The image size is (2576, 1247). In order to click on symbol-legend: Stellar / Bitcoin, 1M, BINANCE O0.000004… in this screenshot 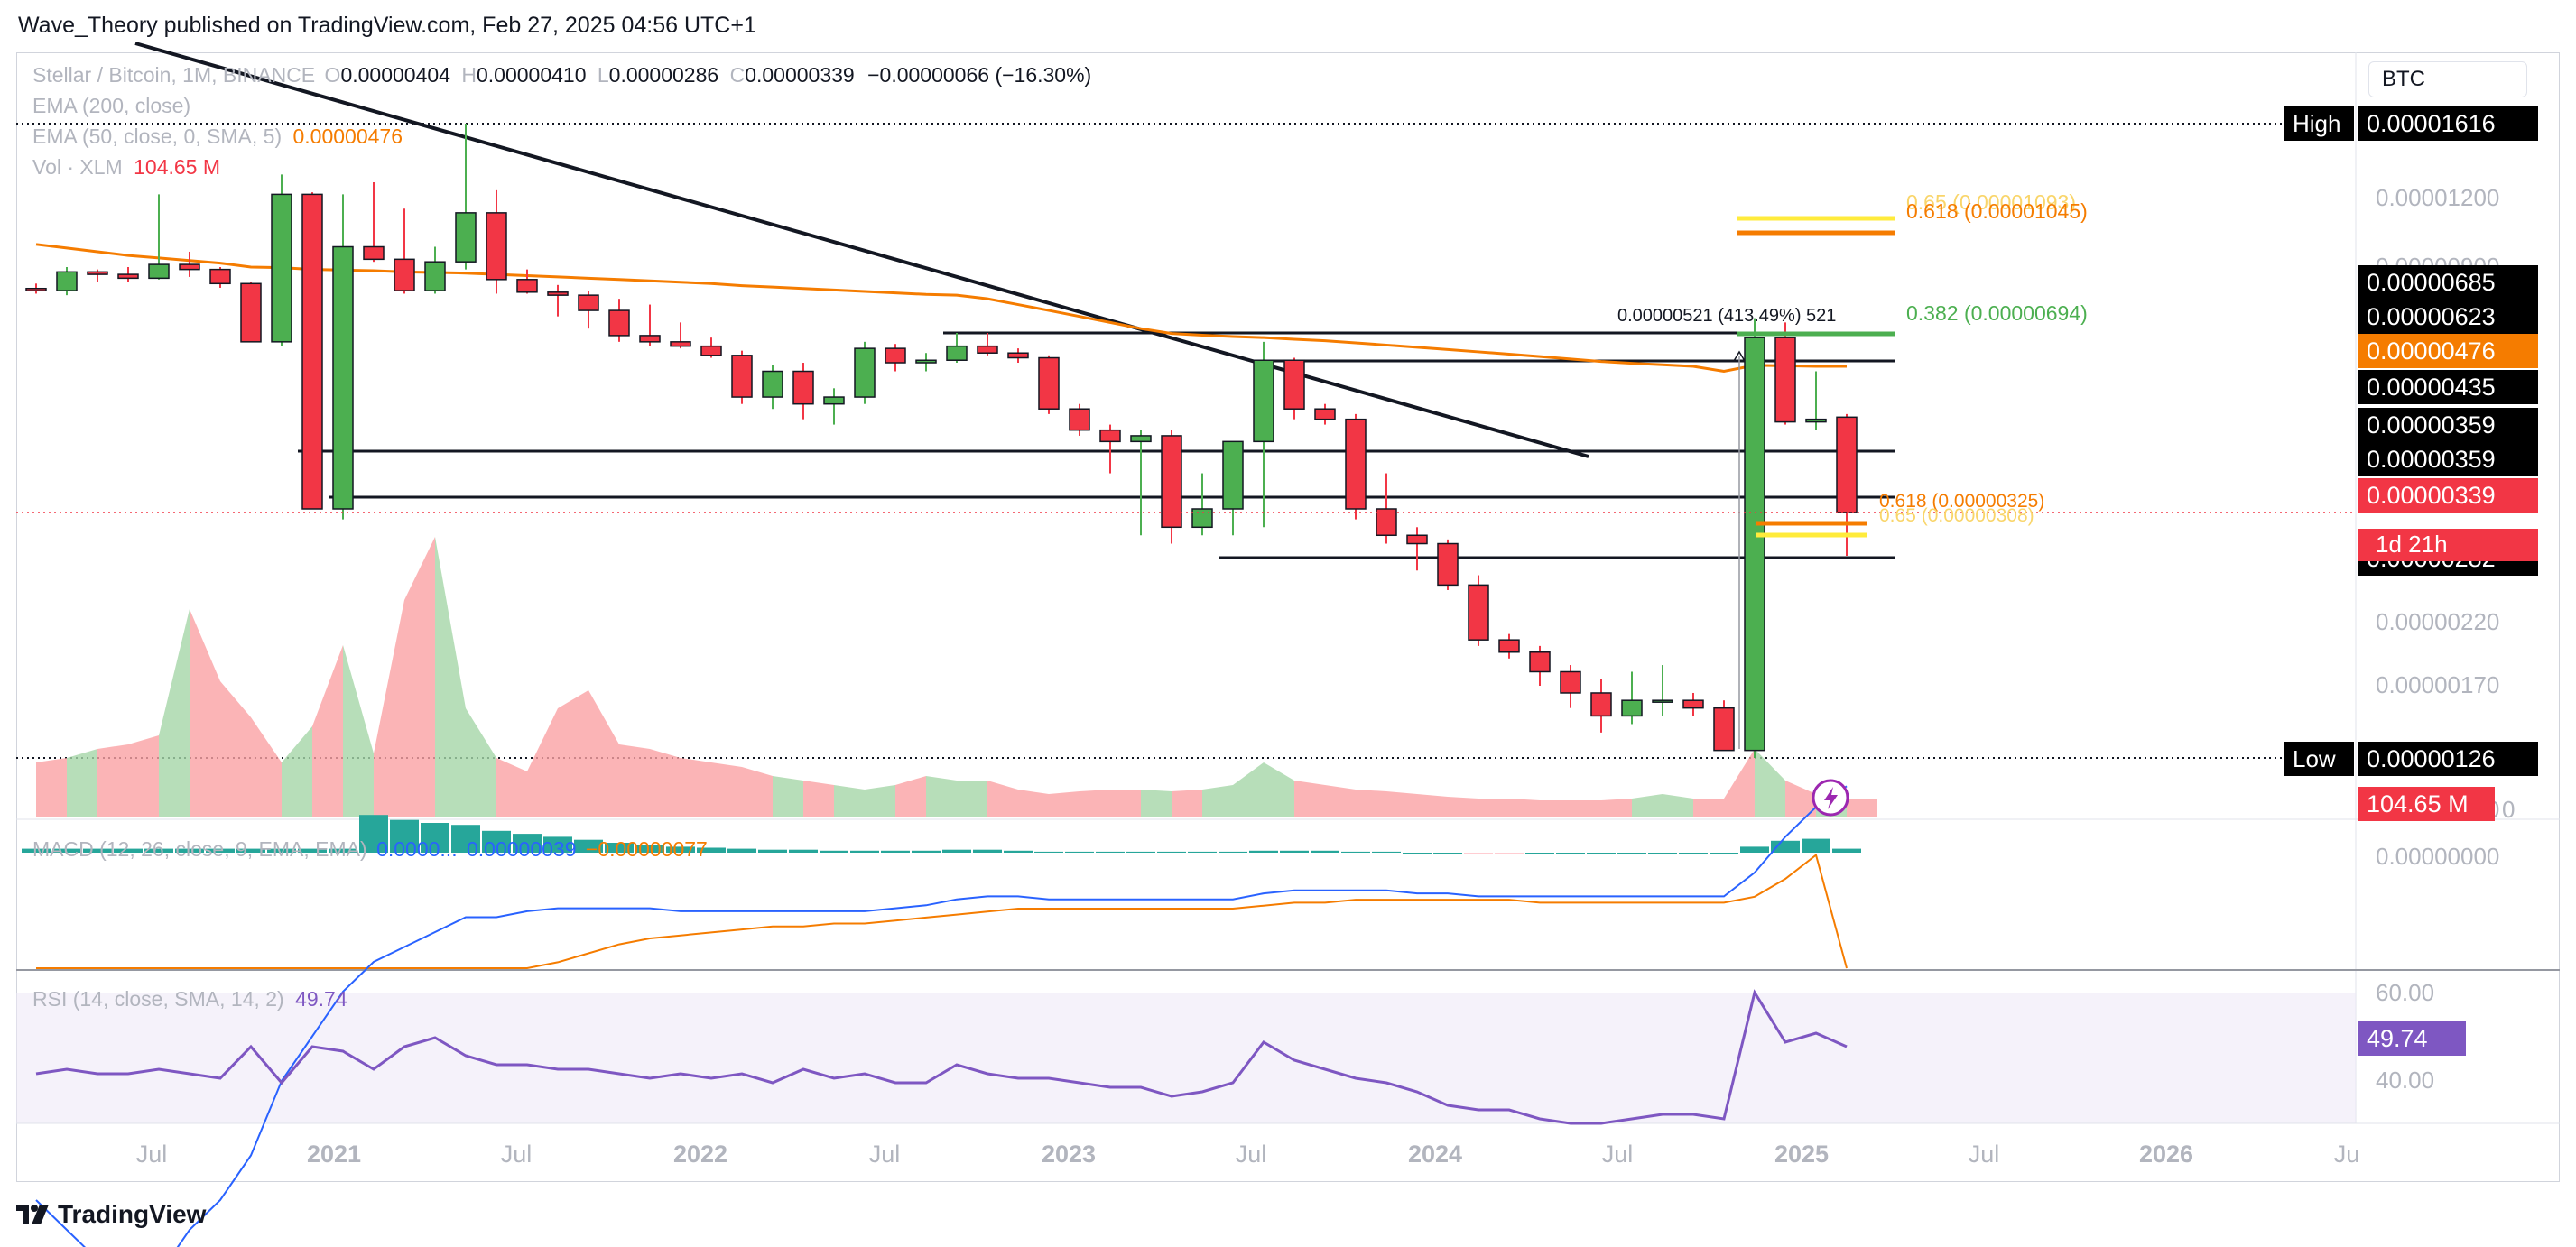, I will do `click(561, 75)`.